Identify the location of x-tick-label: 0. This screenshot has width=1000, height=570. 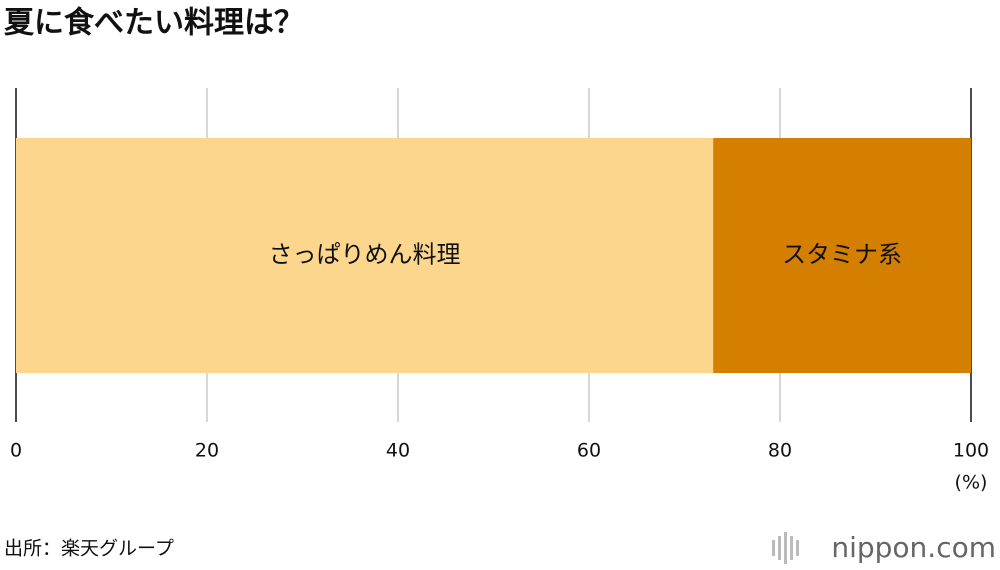
(16, 451).